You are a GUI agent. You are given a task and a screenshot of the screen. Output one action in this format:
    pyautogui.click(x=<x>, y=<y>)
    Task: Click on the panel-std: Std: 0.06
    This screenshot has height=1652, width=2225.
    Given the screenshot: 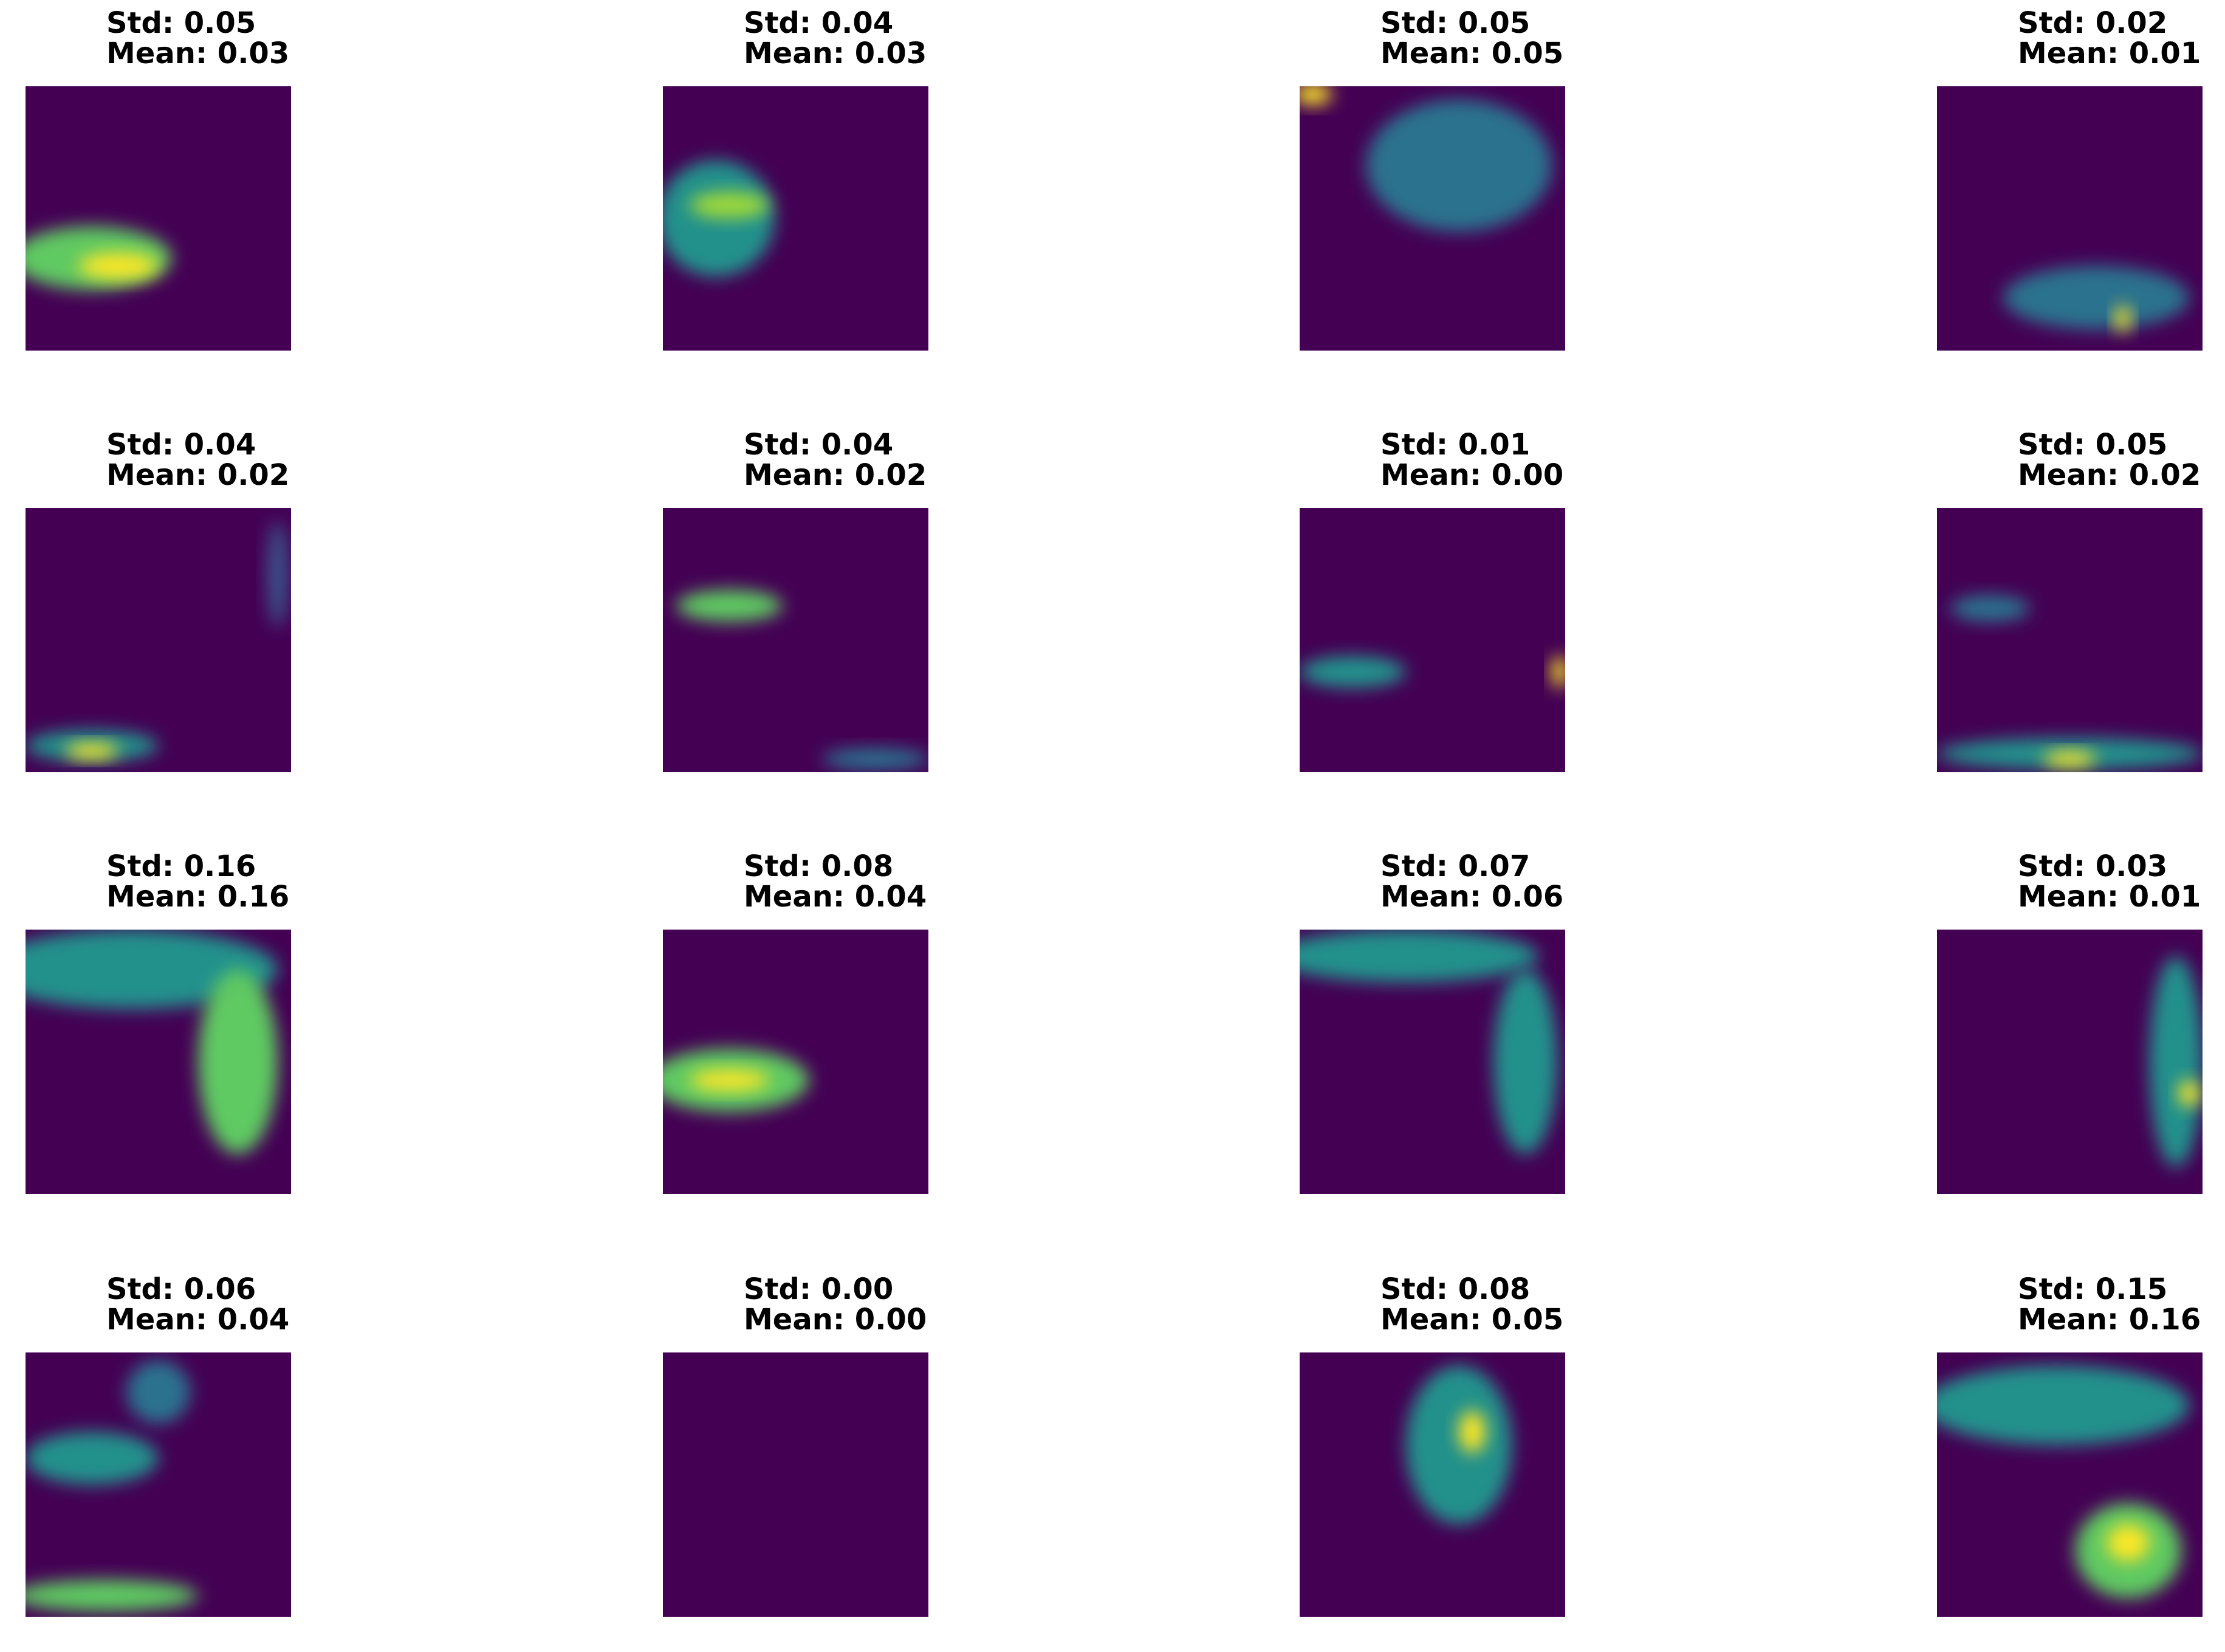 What is the action you would take?
    pyautogui.click(x=181, y=1289)
    